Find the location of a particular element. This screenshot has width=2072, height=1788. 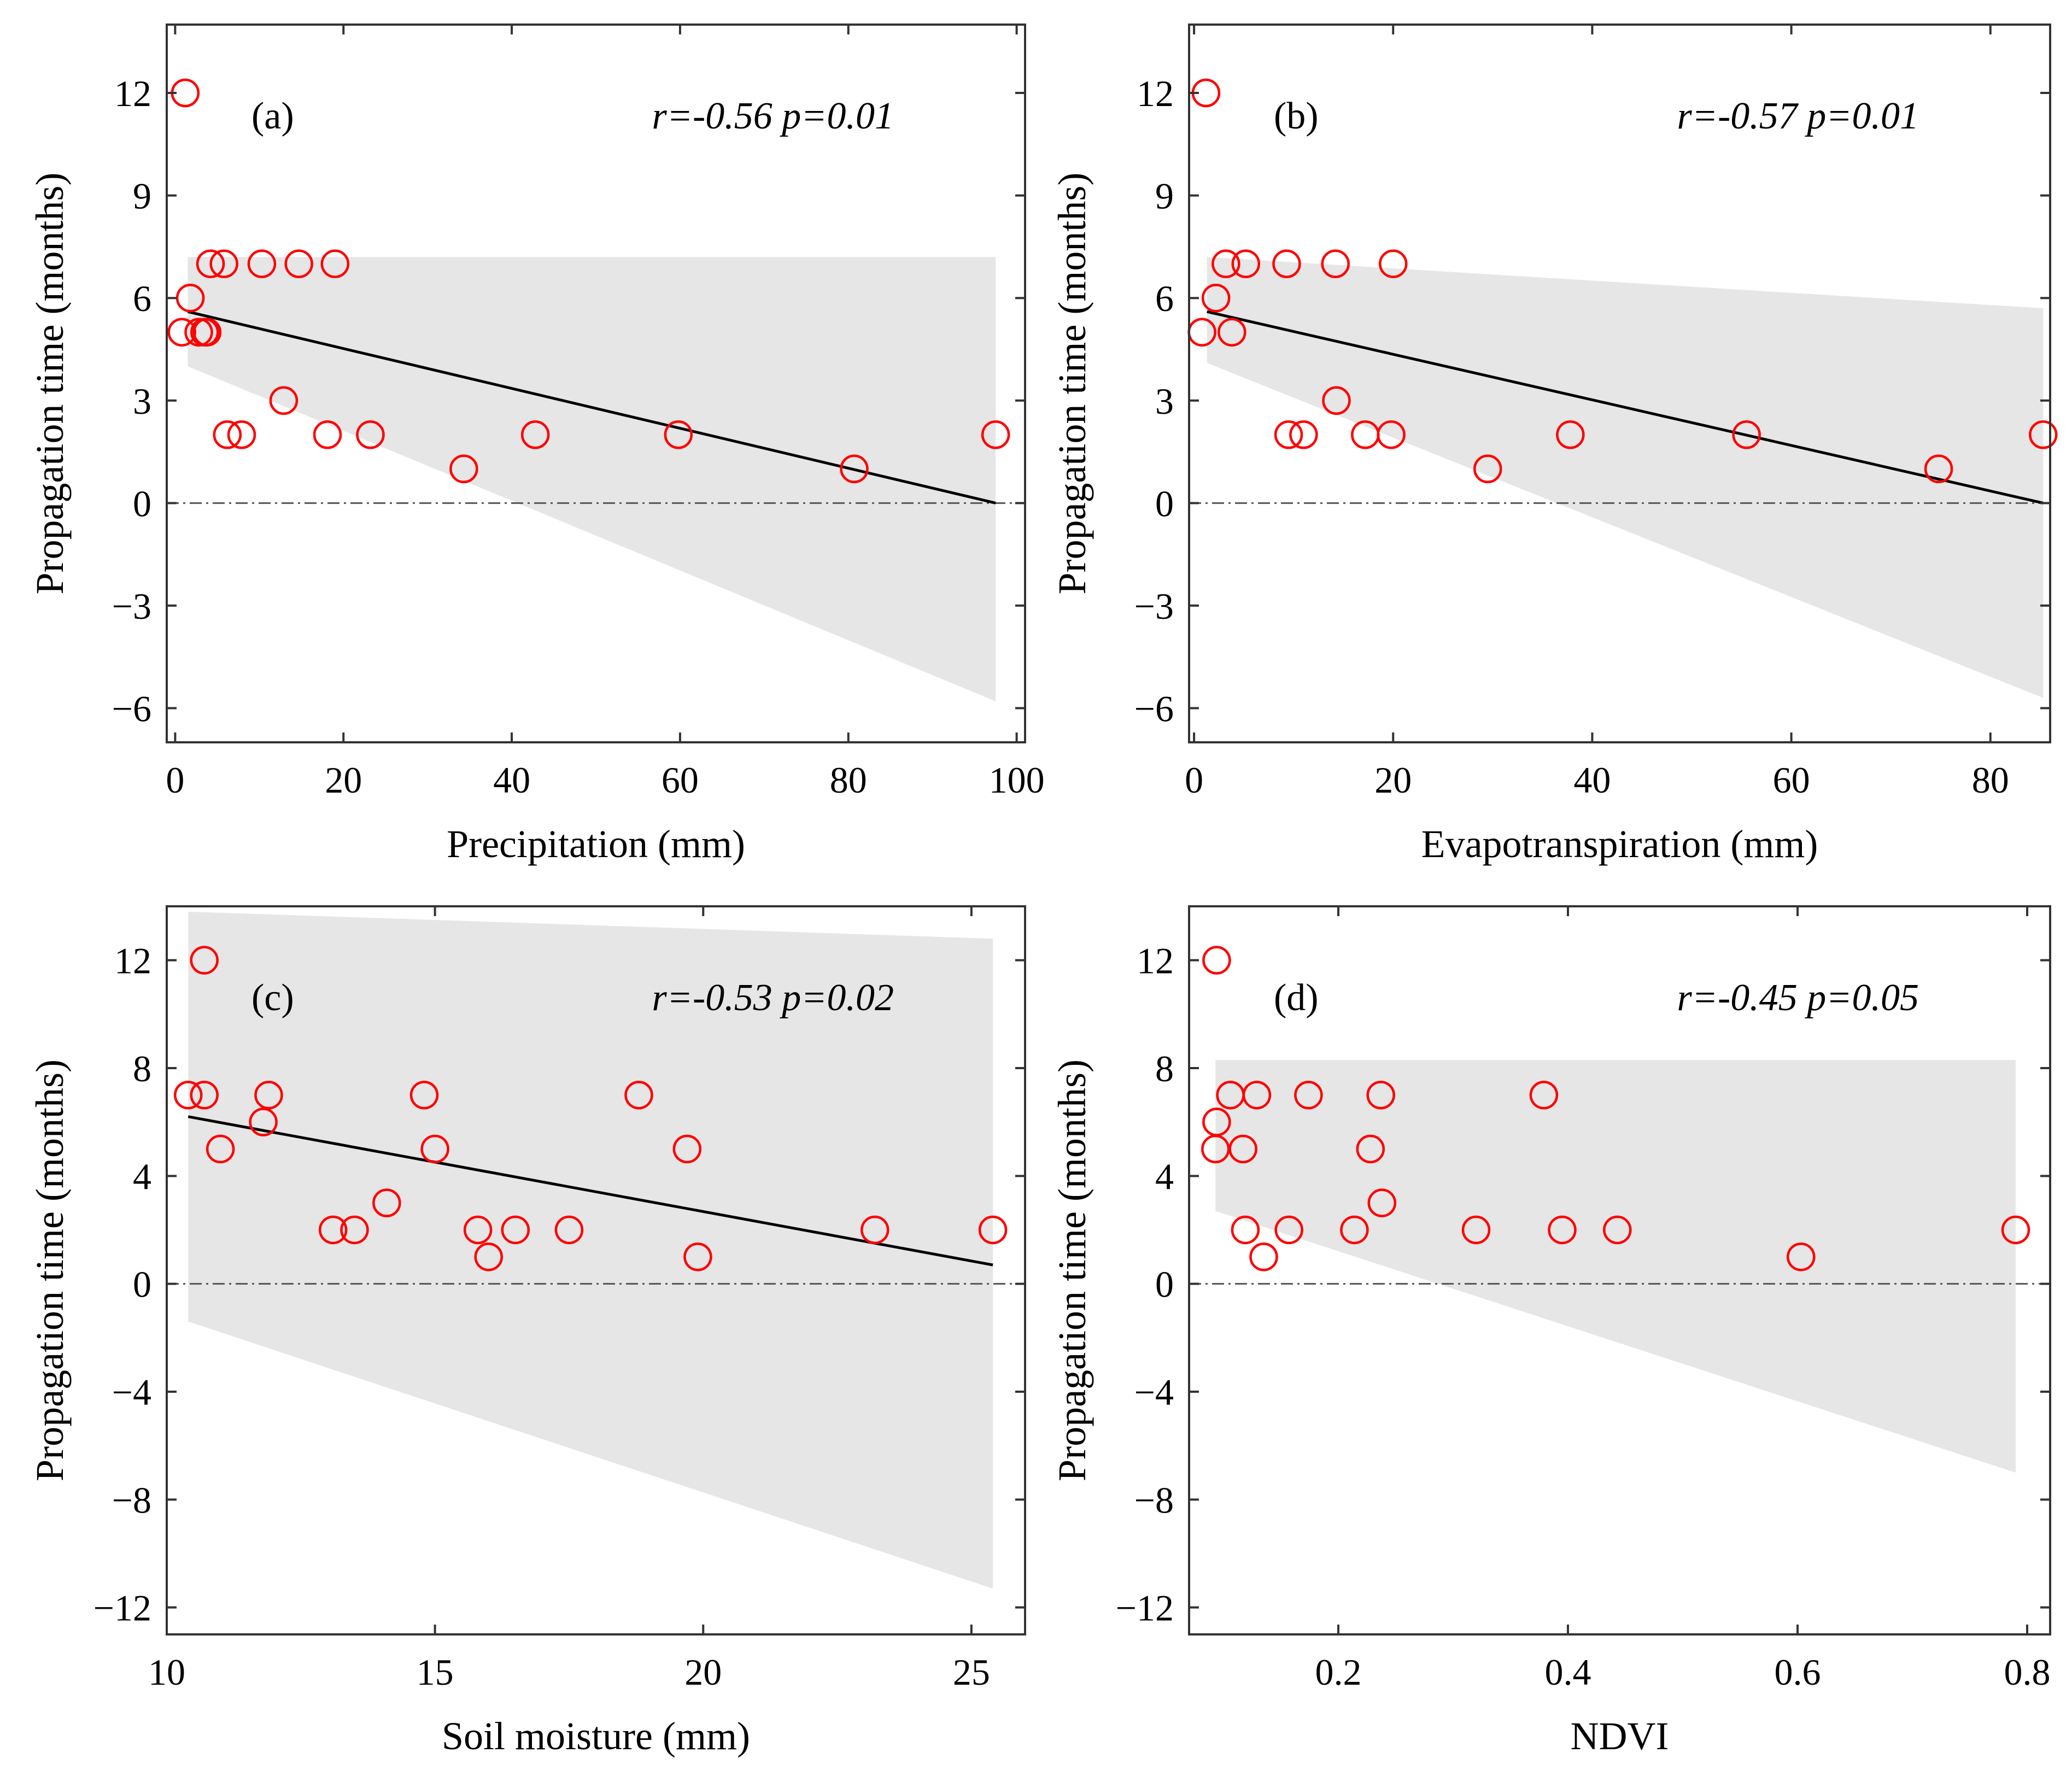

y-tick-label: 3 is located at coordinates (1164, 401).